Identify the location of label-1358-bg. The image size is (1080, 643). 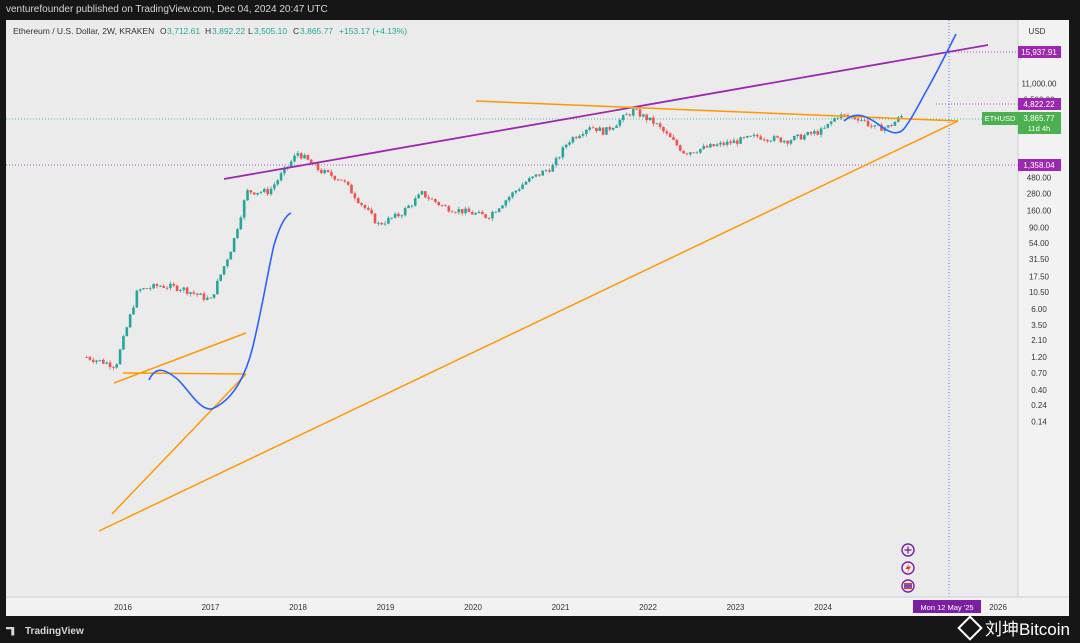
(1039, 165).